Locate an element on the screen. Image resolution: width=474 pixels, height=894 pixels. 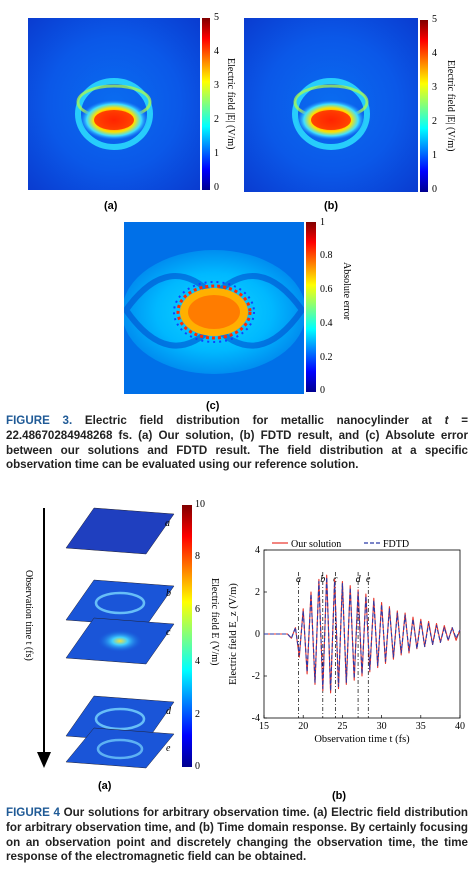
marker-label-e: e is located at coordinates (368, 579).